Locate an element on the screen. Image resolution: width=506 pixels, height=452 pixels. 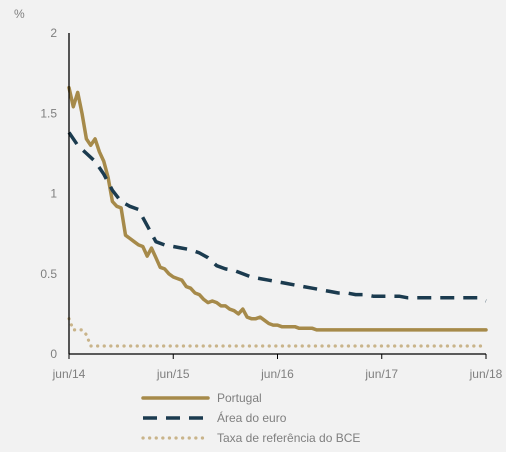
x-tick-label: jun/16 is located at coordinates (277, 374).